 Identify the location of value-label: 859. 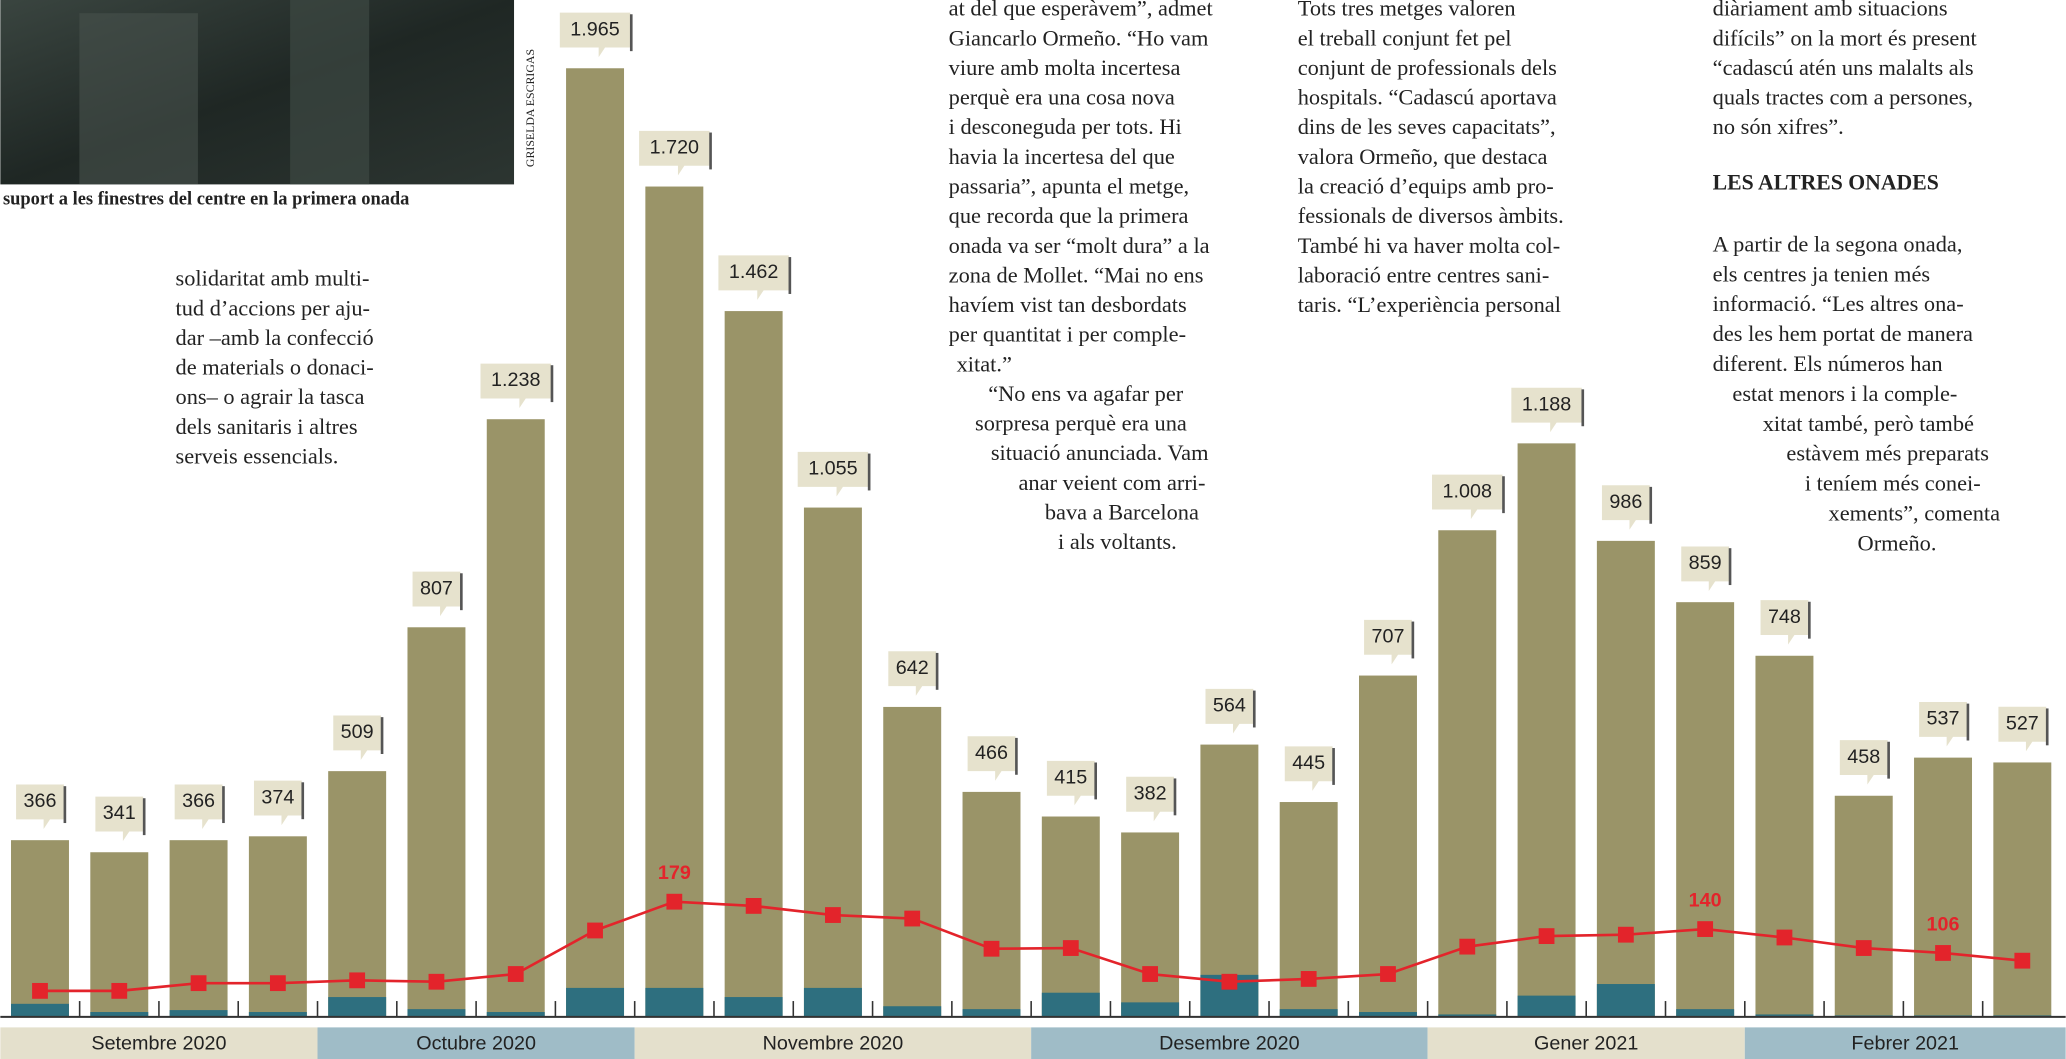
(1705, 563).